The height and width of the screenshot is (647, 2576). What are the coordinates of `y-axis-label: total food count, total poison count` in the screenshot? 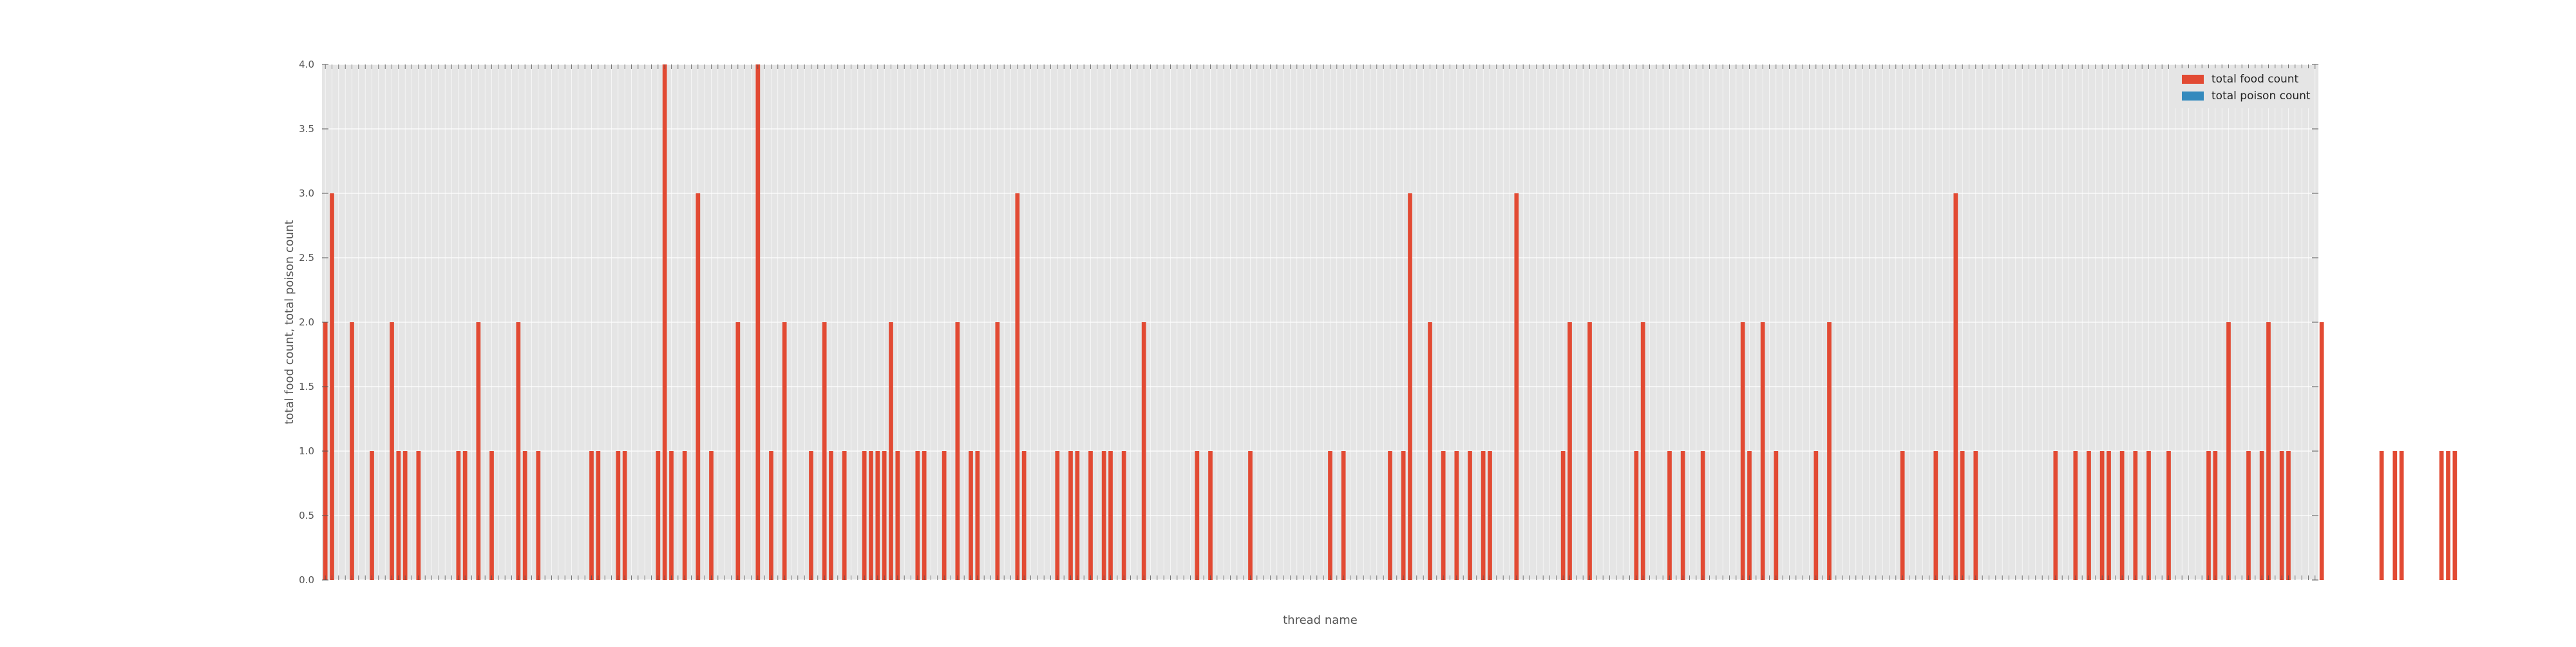 It's located at (289, 322).